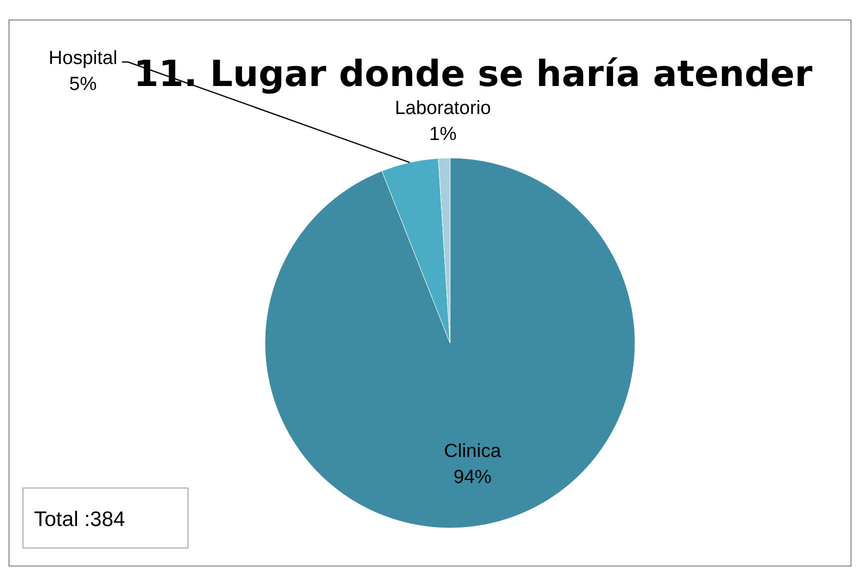 This screenshot has width=862, height=576. I want to click on slice-label: Hospital, so click(83, 58).